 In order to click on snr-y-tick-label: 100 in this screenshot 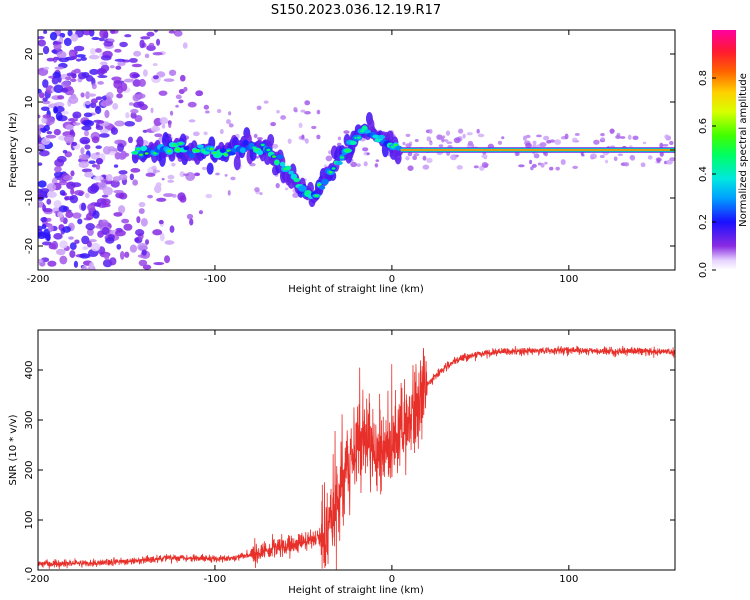, I will do `click(29, 519)`.